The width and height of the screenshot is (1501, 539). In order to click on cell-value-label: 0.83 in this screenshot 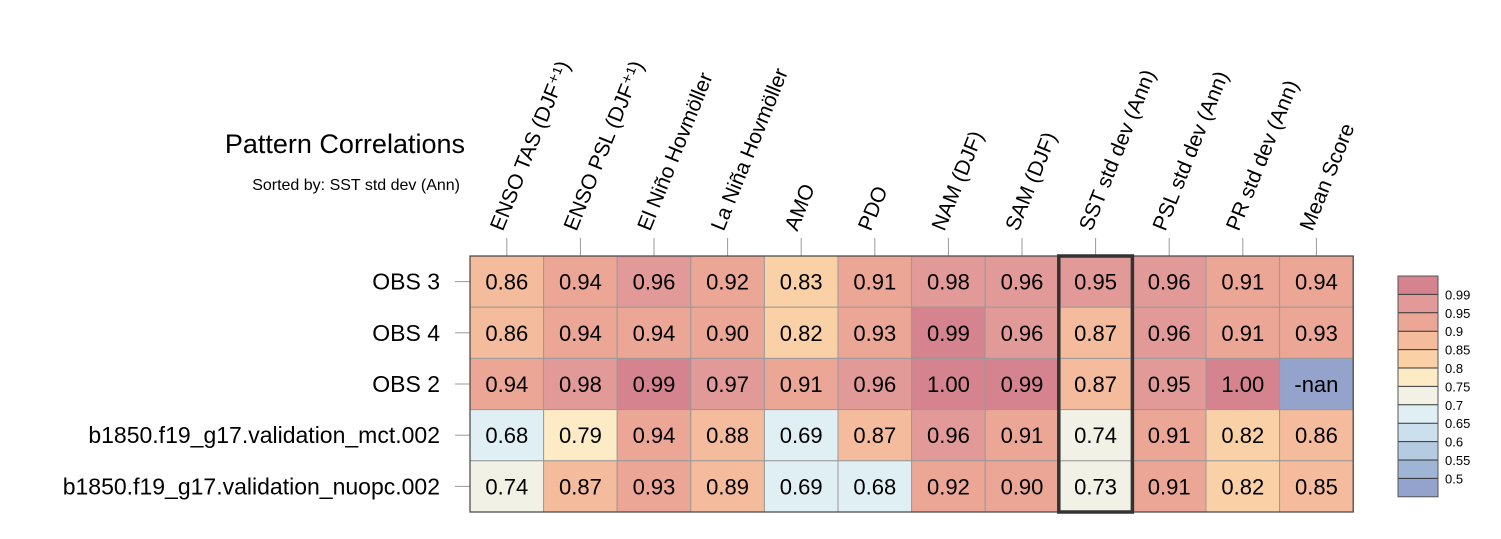, I will do `click(801, 282)`.